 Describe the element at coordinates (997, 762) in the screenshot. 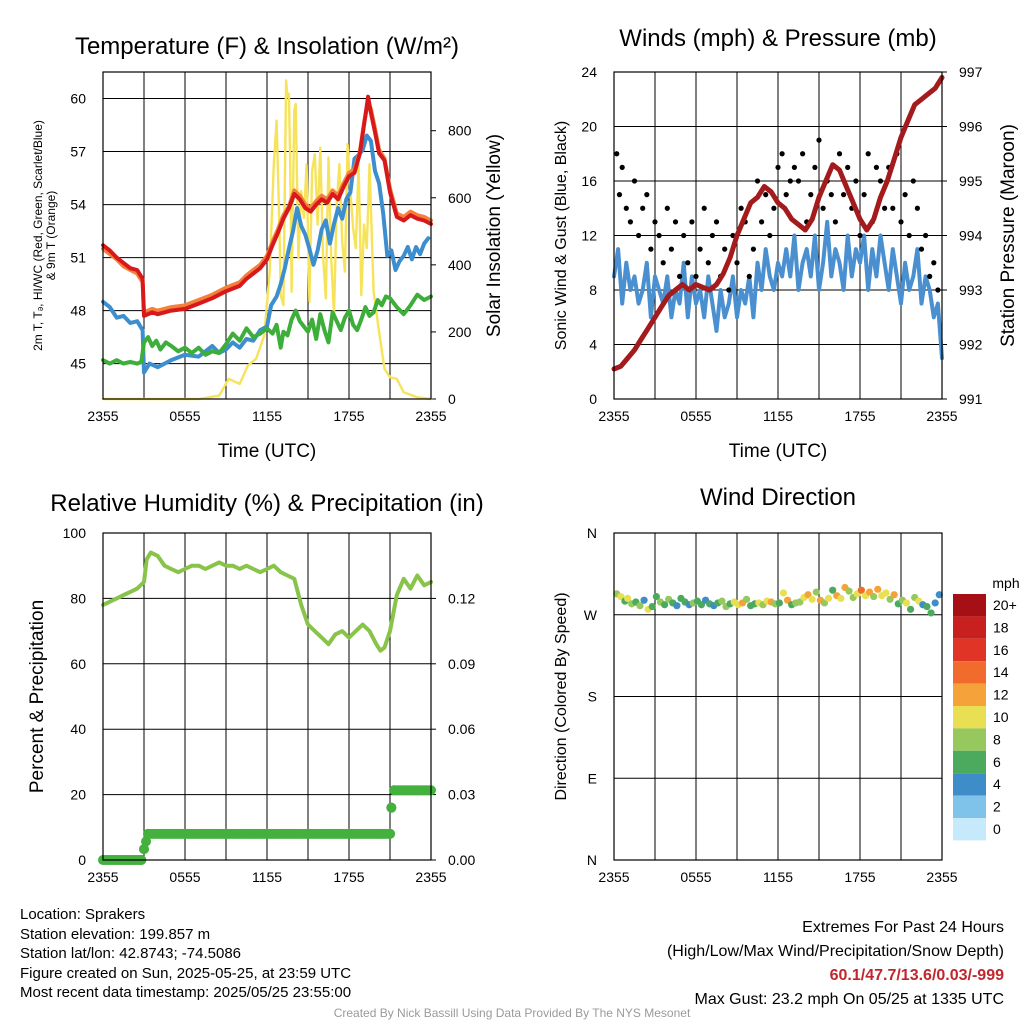

I see `legend-label: 6` at that location.